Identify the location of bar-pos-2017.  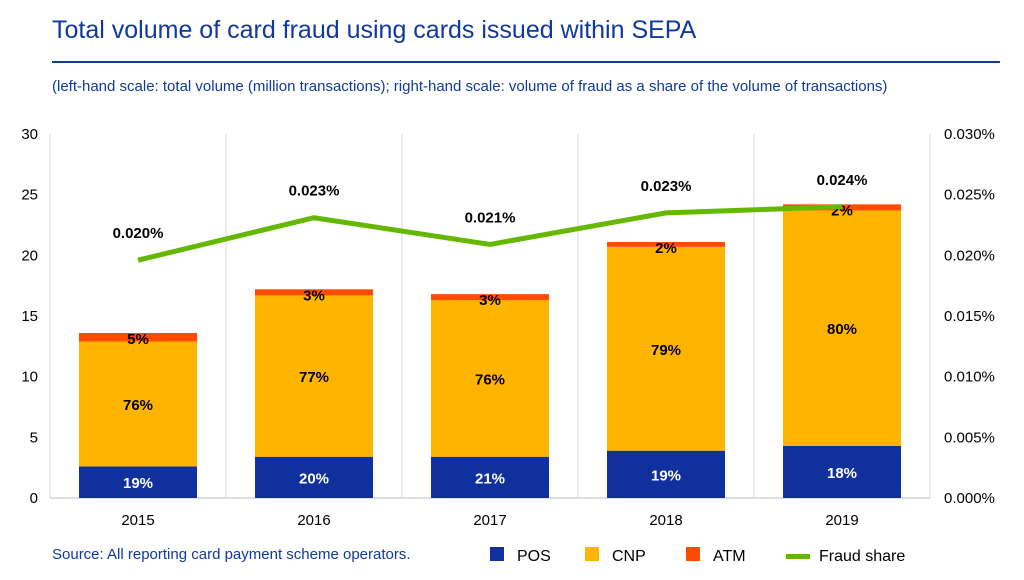
(490, 477).